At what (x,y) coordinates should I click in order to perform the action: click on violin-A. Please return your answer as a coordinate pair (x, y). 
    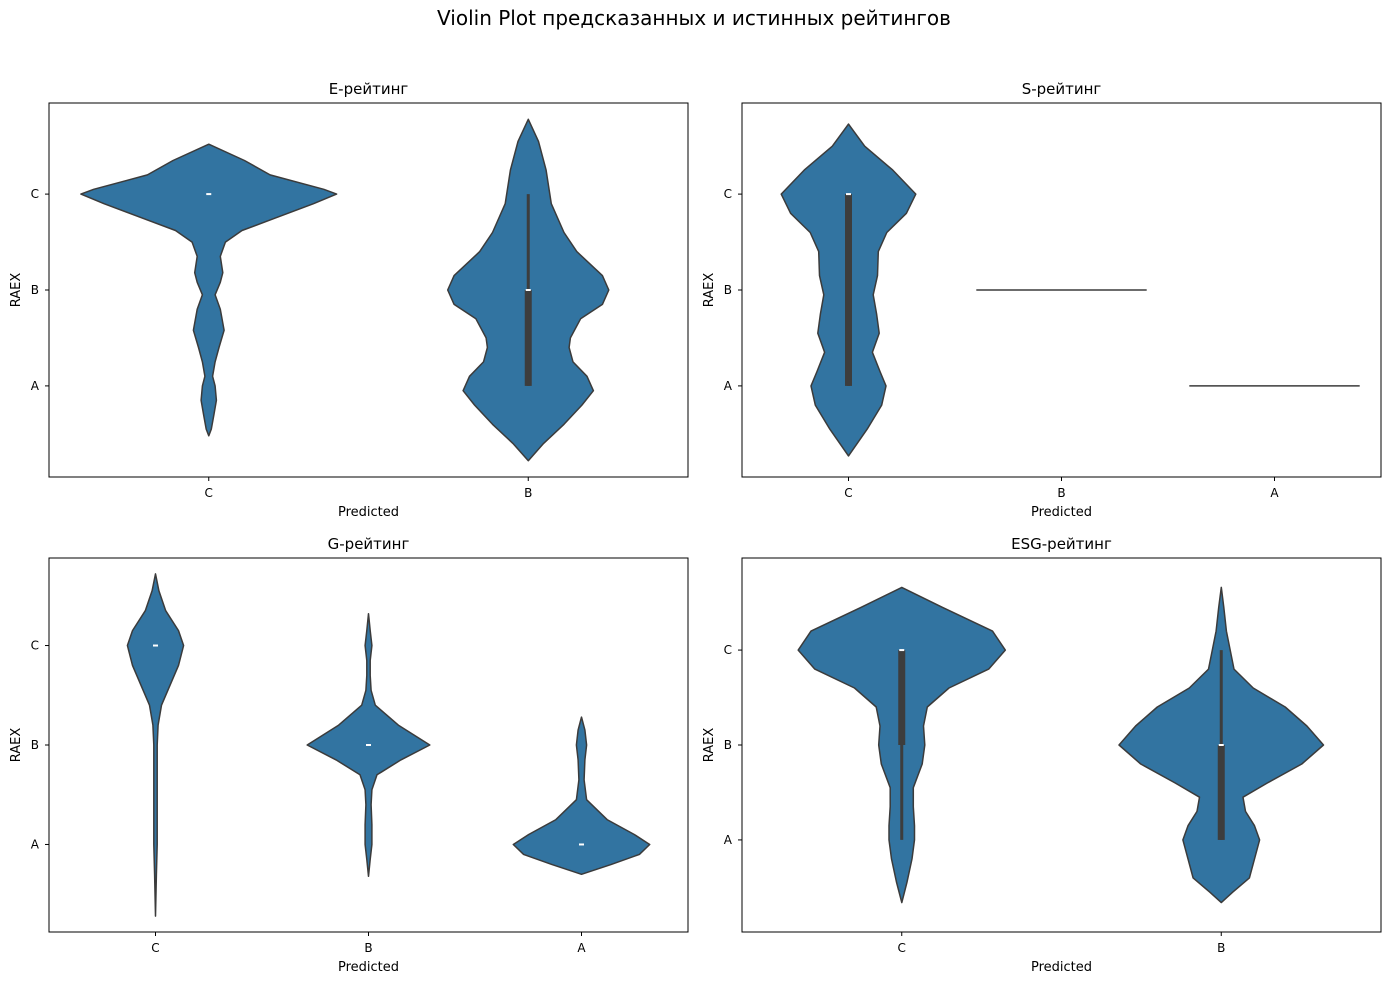
    Looking at the image, I should click on (581, 796).